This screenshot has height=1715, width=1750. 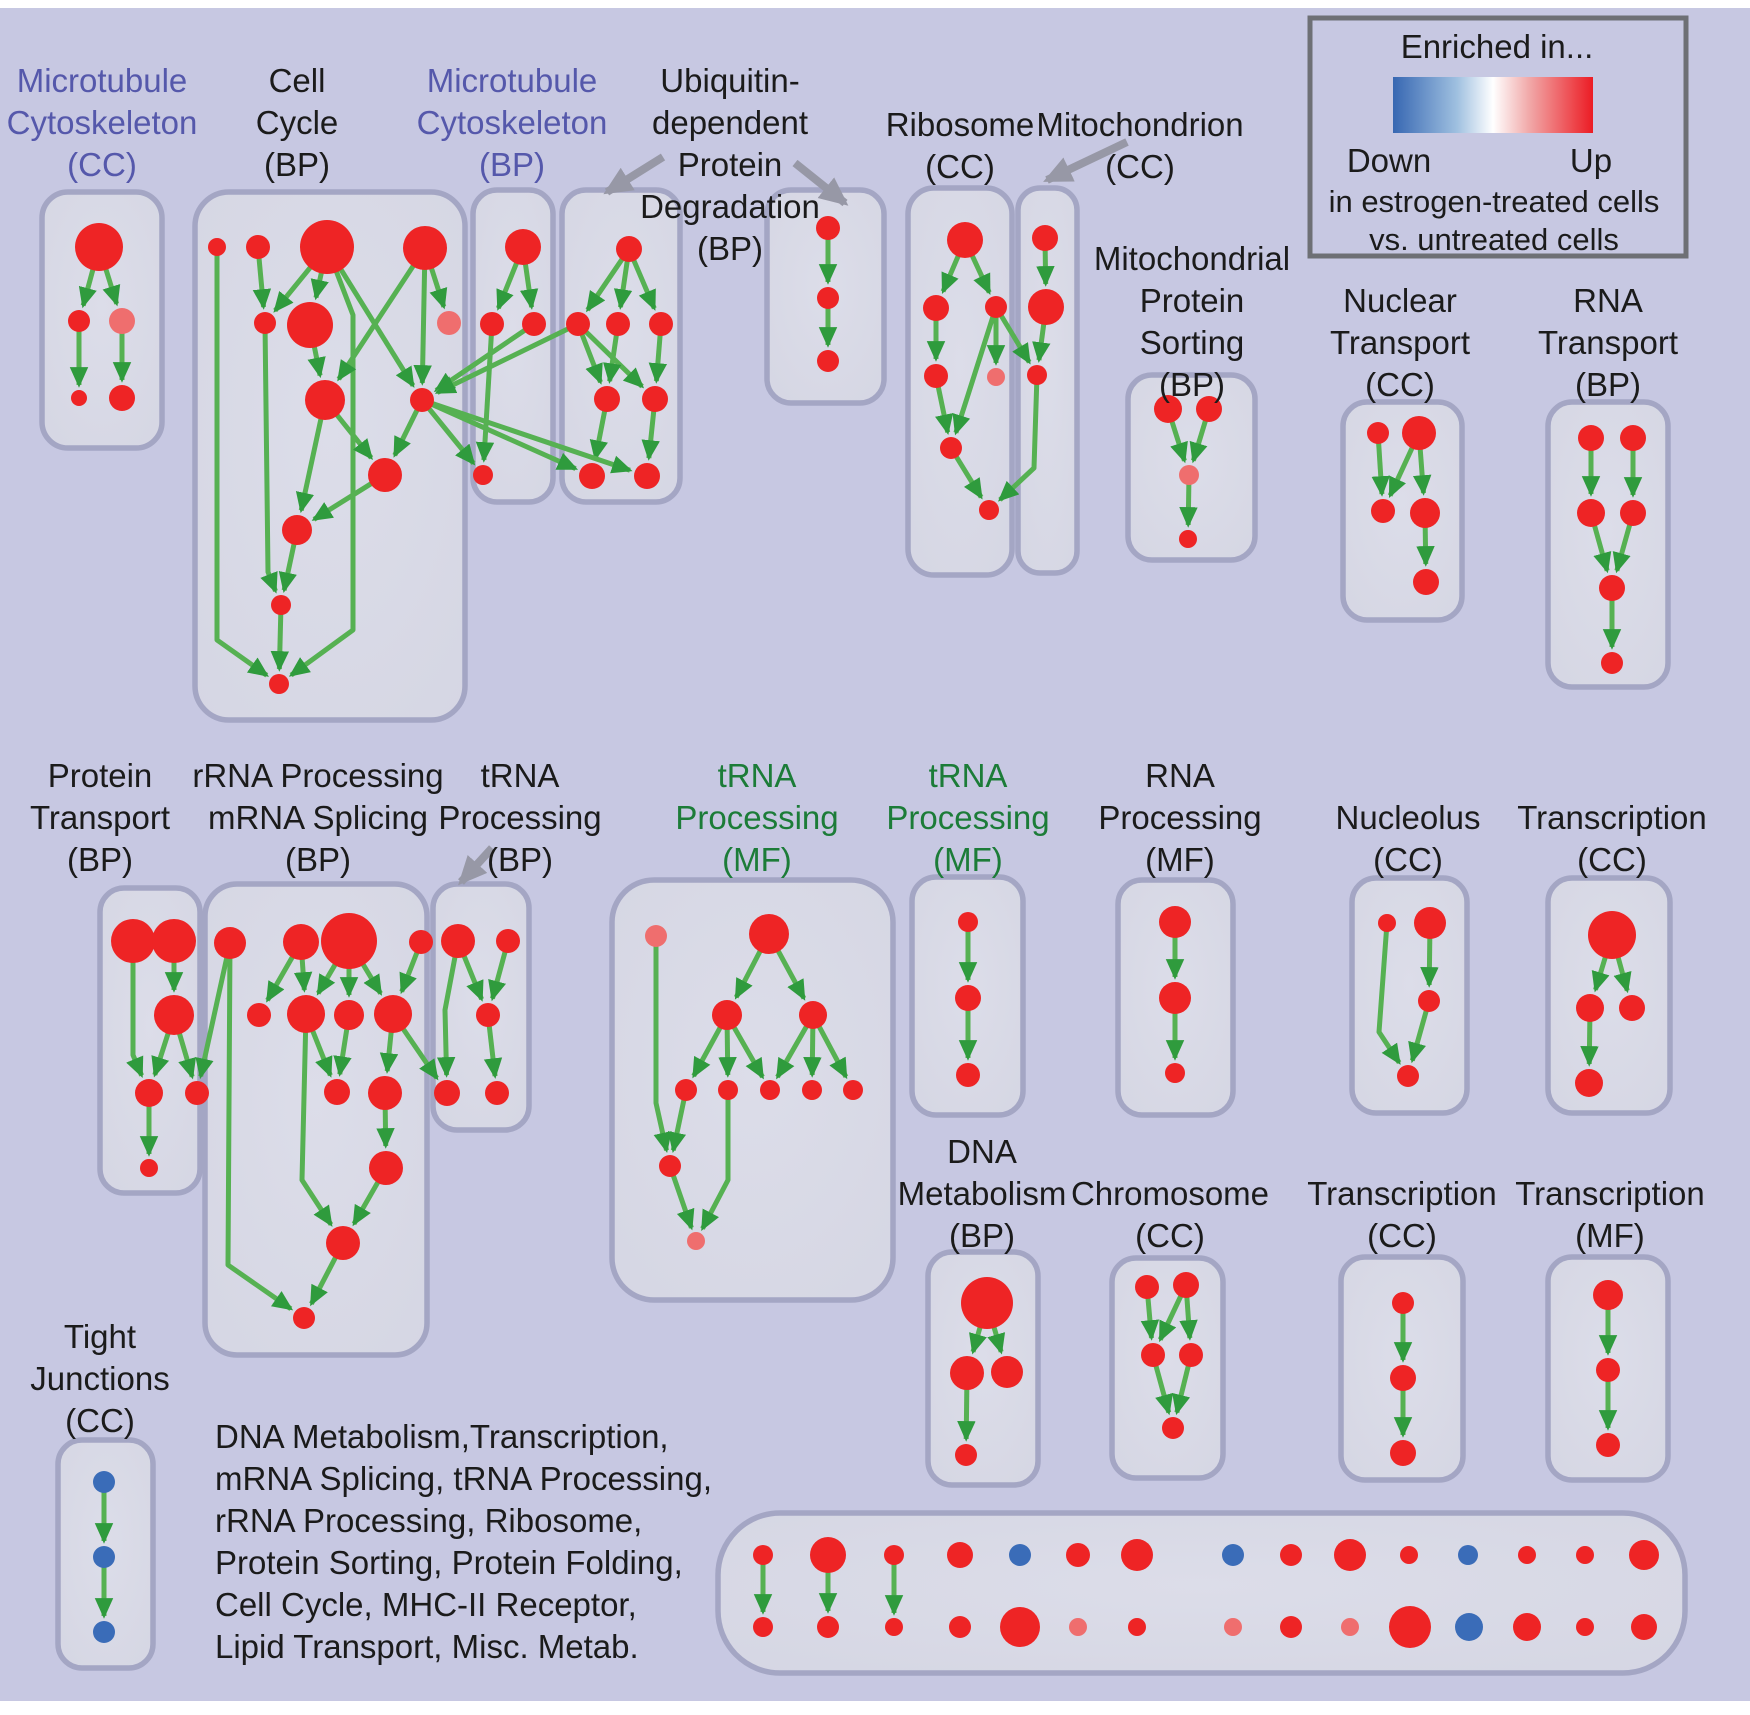 I want to click on cluster-label-rrna: rRNA Processing mRNA Splicing (BP), so click(x=317, y=817).